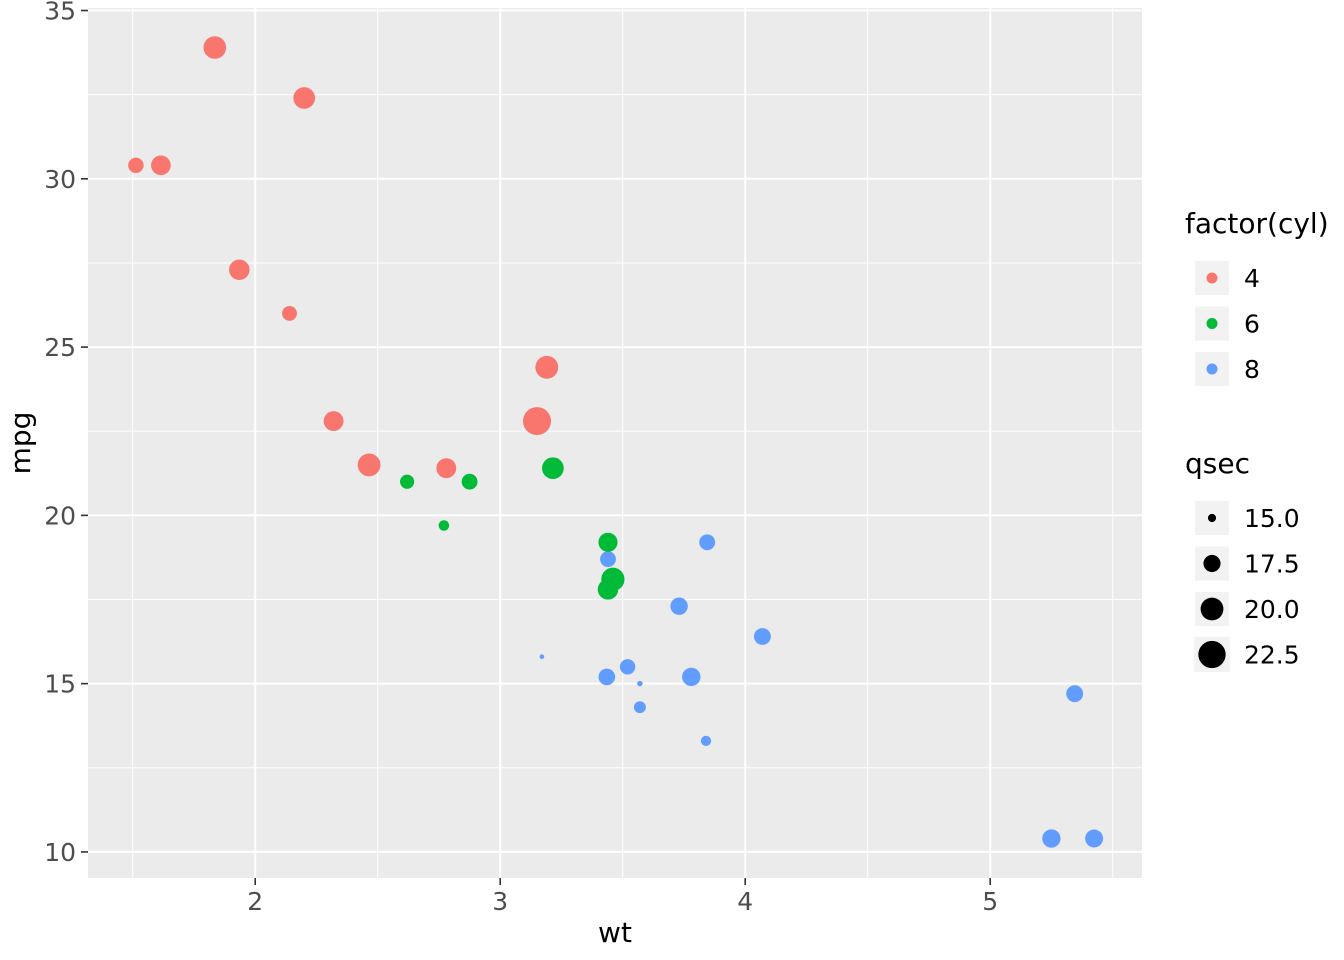 The image size is (1344, 960). I want to click on y-tick-label: 25, so click(60, 347).